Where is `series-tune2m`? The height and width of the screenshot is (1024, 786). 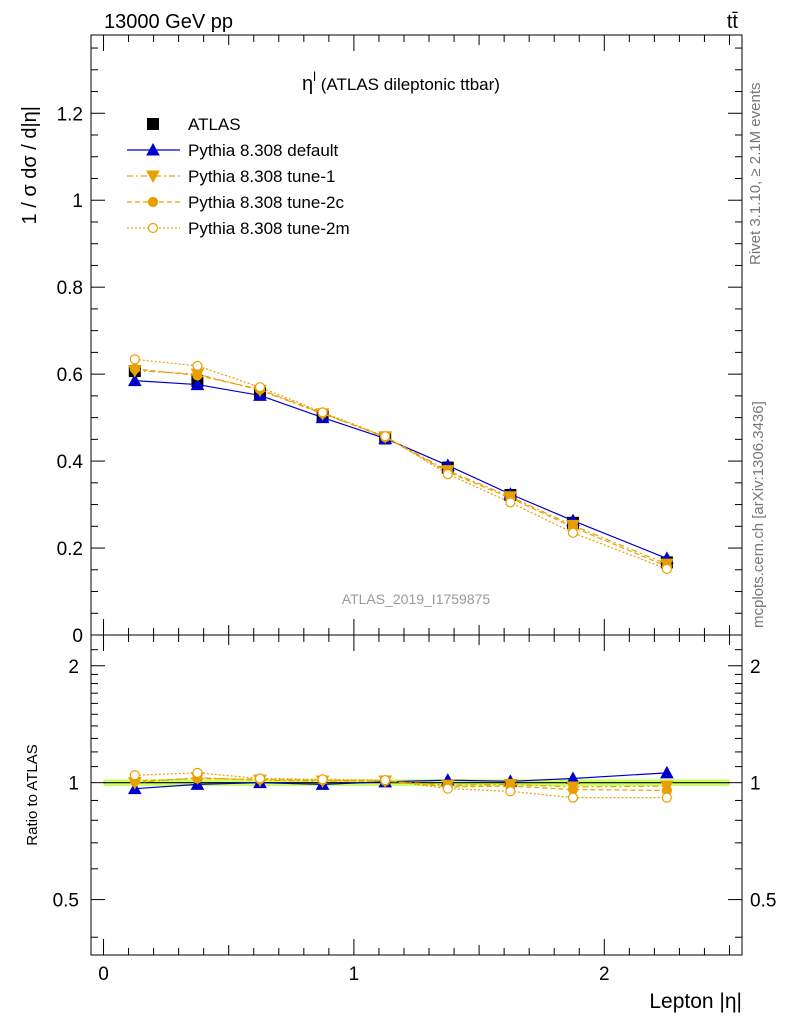
series-tune2m is located at coordinates (400, 464).